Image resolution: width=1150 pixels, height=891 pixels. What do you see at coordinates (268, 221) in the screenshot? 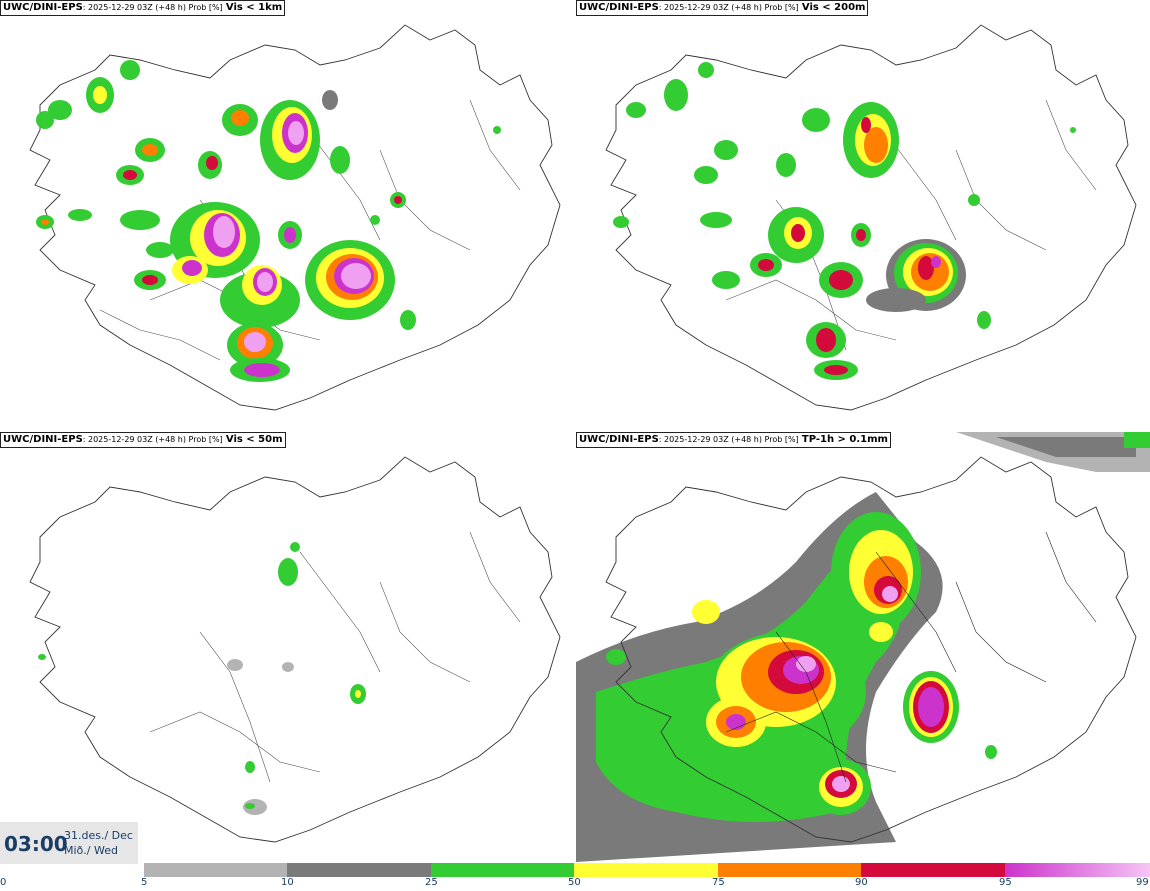
I see `prob-field-vis-1km` at bounding box center [268, 221].